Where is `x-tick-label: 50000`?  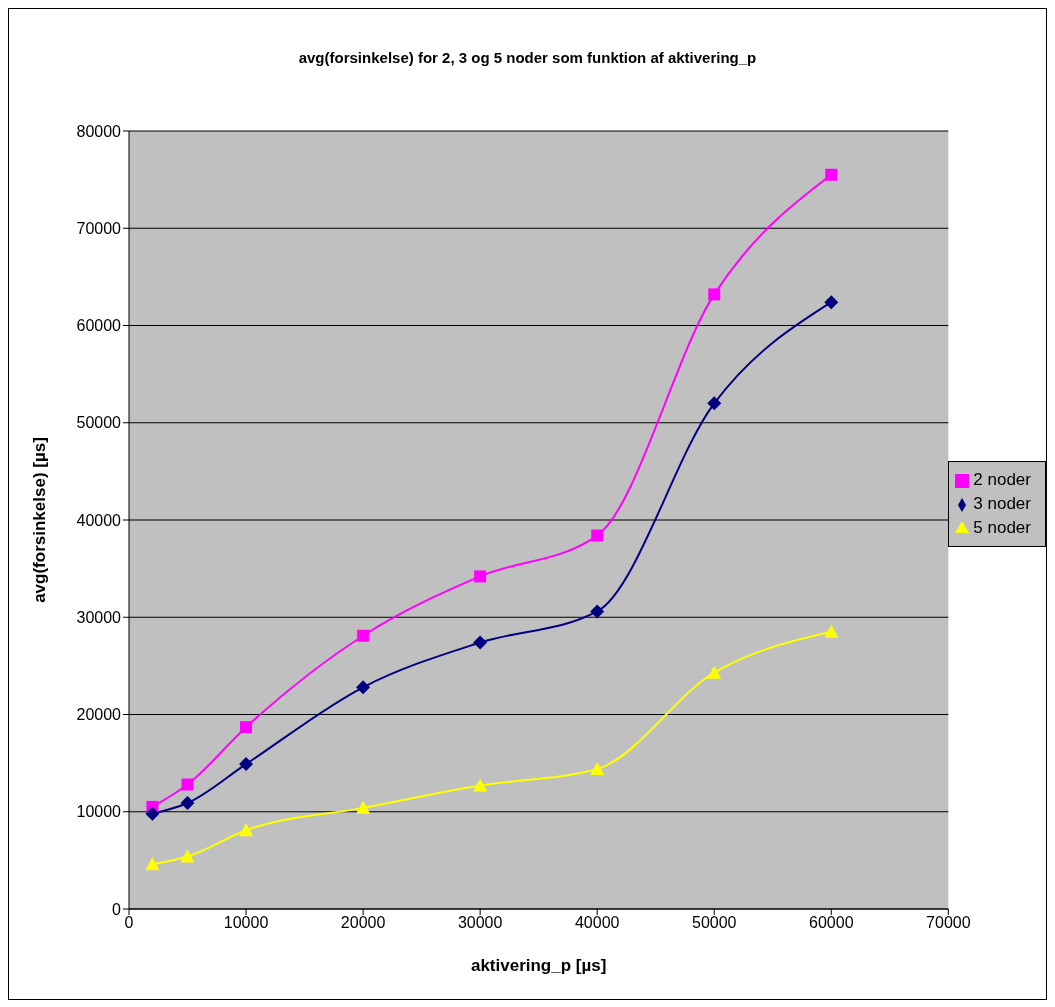 x-tick-label: 50000 is located at coordinates (714, 923).